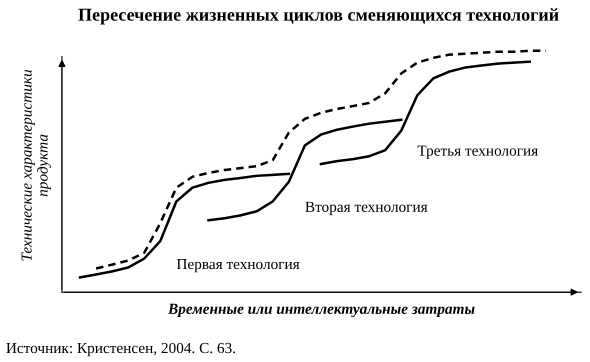  I want to click on series-label: Первая технология, so click(238, 265).